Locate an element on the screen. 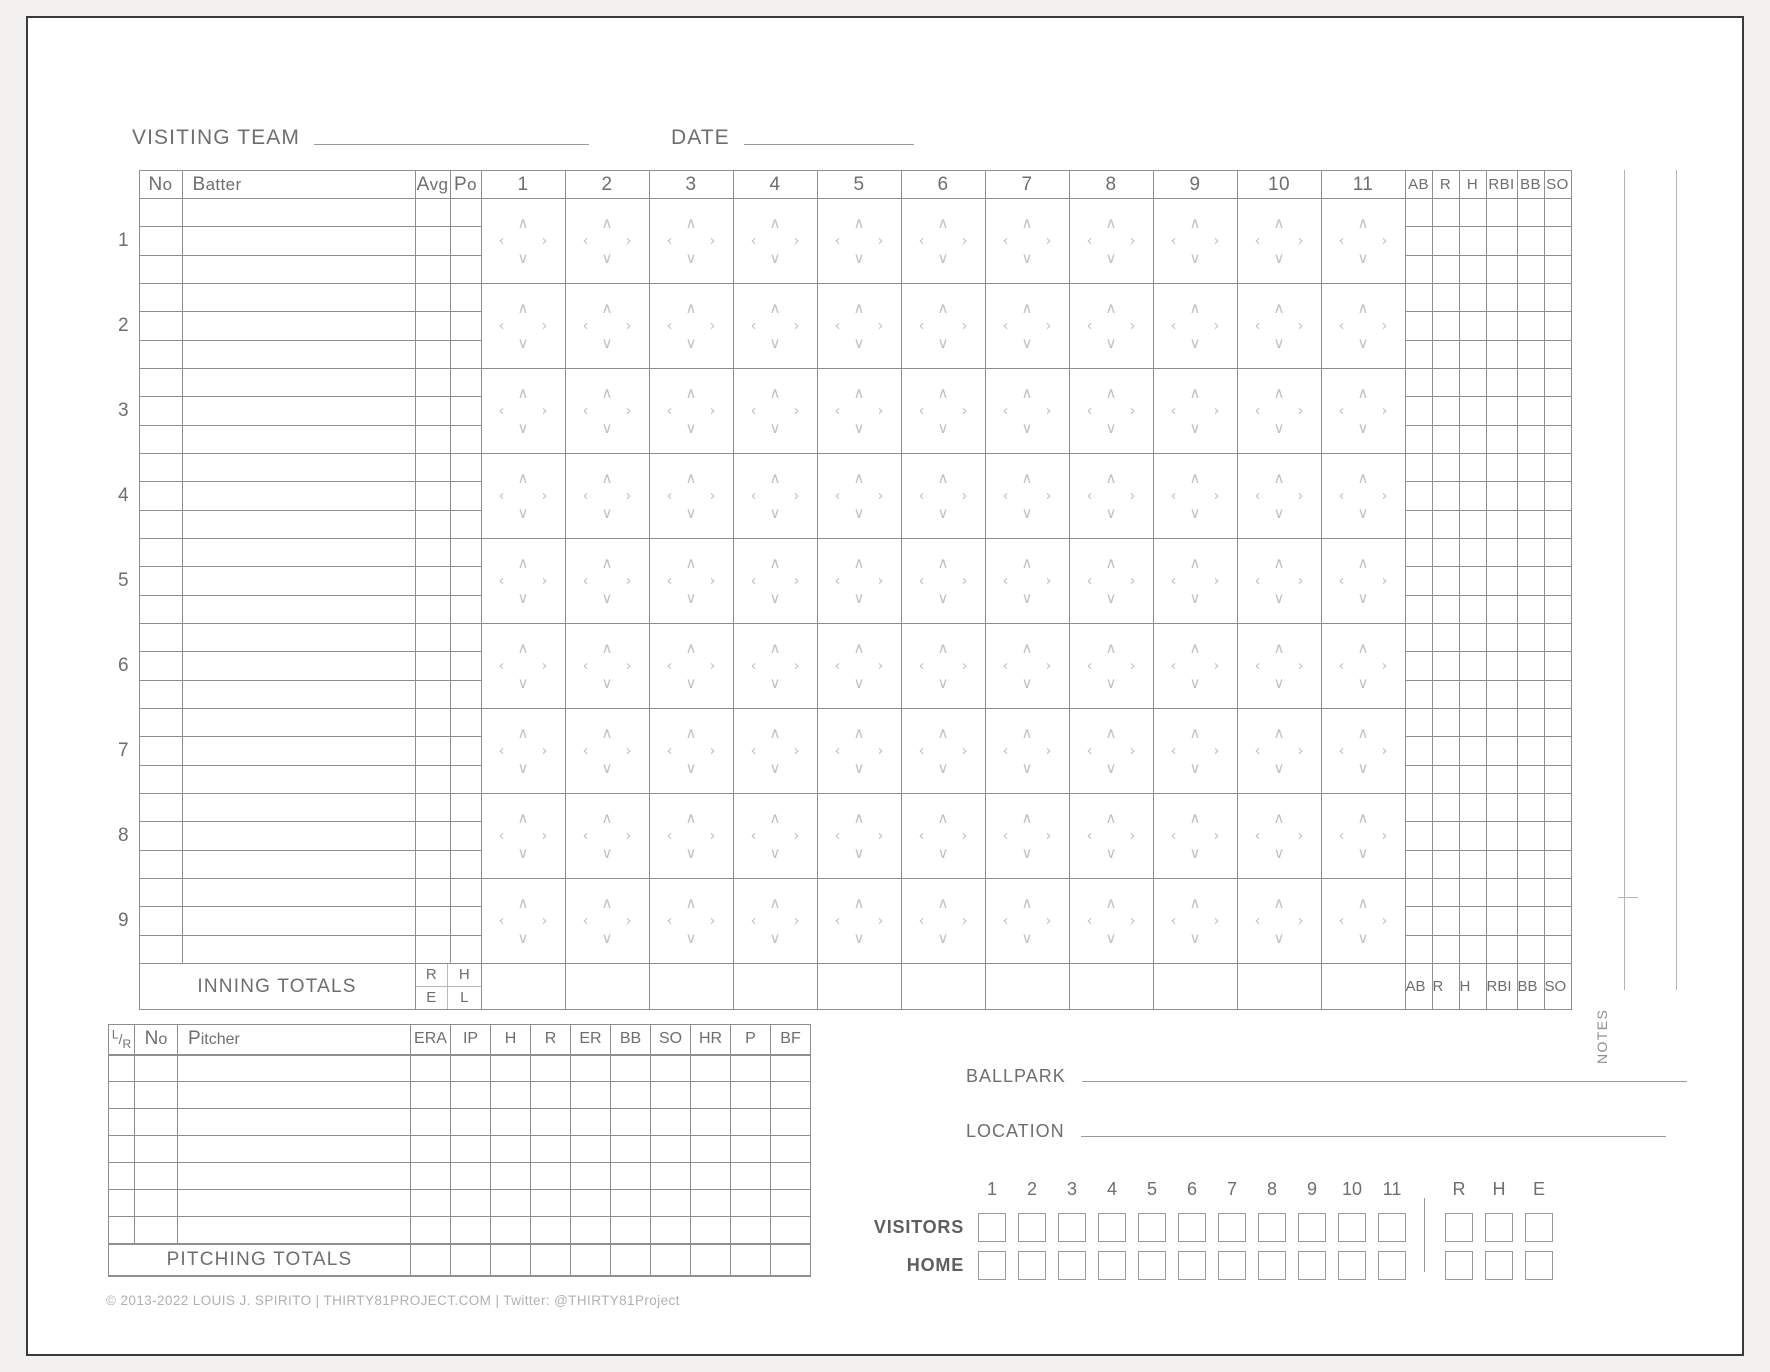 The width and height of the screenshot is (1770, 1372). pitcher-r-cell is located at coordinates (550, 1095).